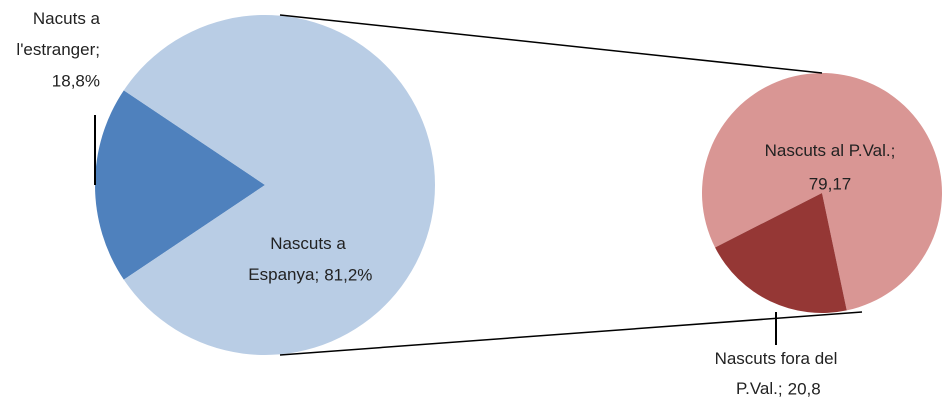  Describe the element at coordinates (279, 274) in the screenshot. I see `slice-label-line: Espanya` at that location.